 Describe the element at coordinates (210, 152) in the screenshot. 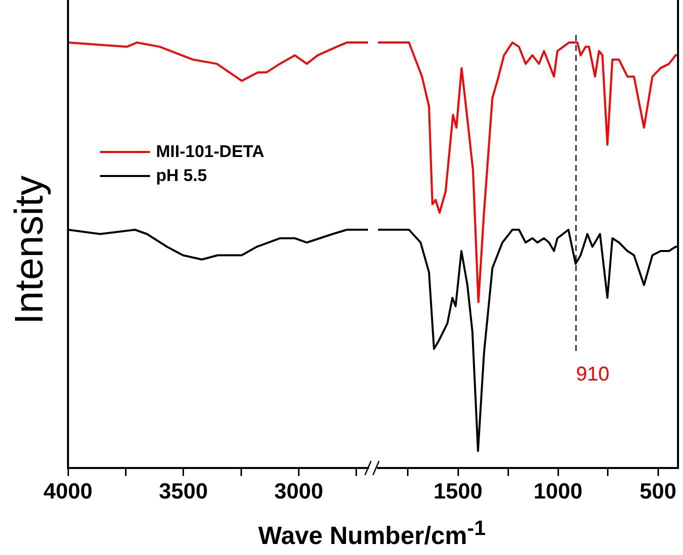

I see `legend-label: MII-101-DETA` at that location.